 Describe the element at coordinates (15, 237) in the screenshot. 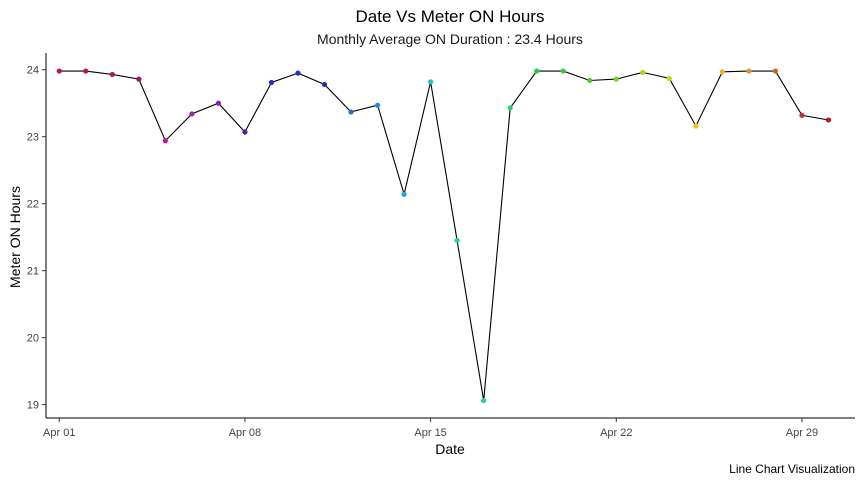

I see `y-axis-title: Meter ON Hours` at that location.